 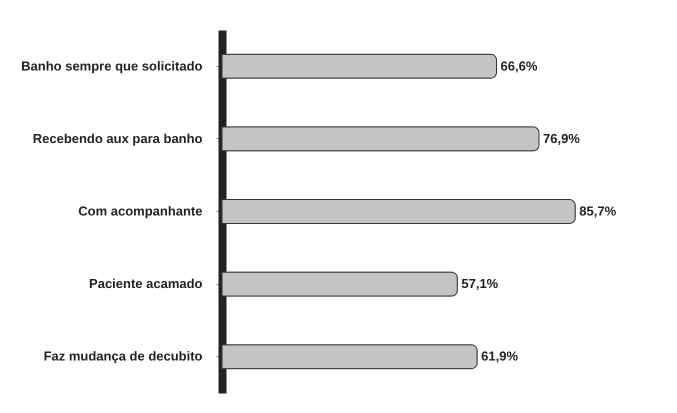 What do you see at coordinates (146, 284) in the screenshot?
I see `y-tick-label: Paciente acamado` at bounding box center [146, 284].